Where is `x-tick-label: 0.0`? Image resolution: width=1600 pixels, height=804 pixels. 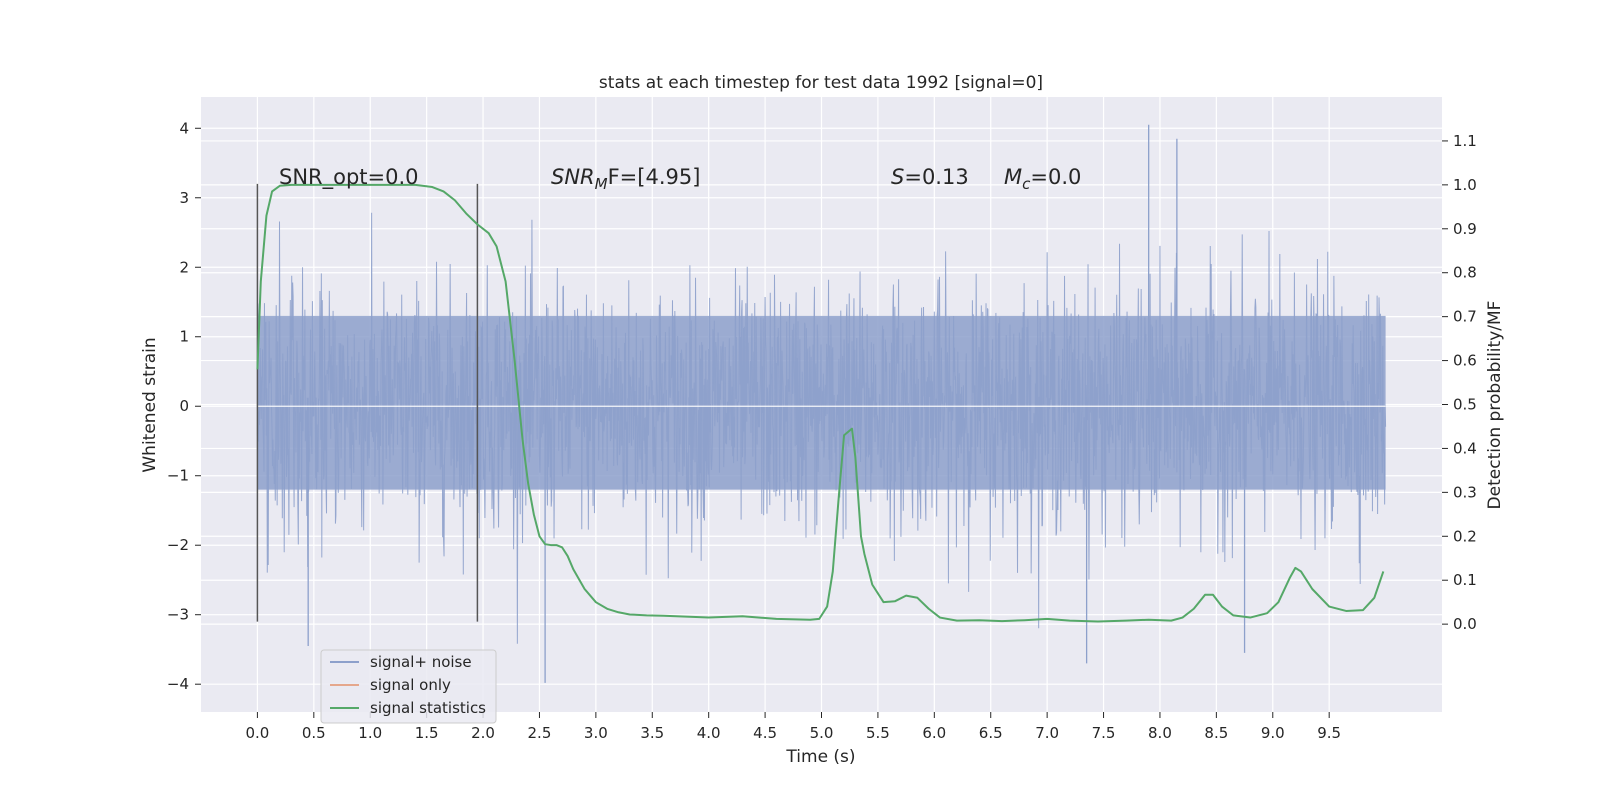
x-tick-label: 0.0 is located at coordinates (257, 733).